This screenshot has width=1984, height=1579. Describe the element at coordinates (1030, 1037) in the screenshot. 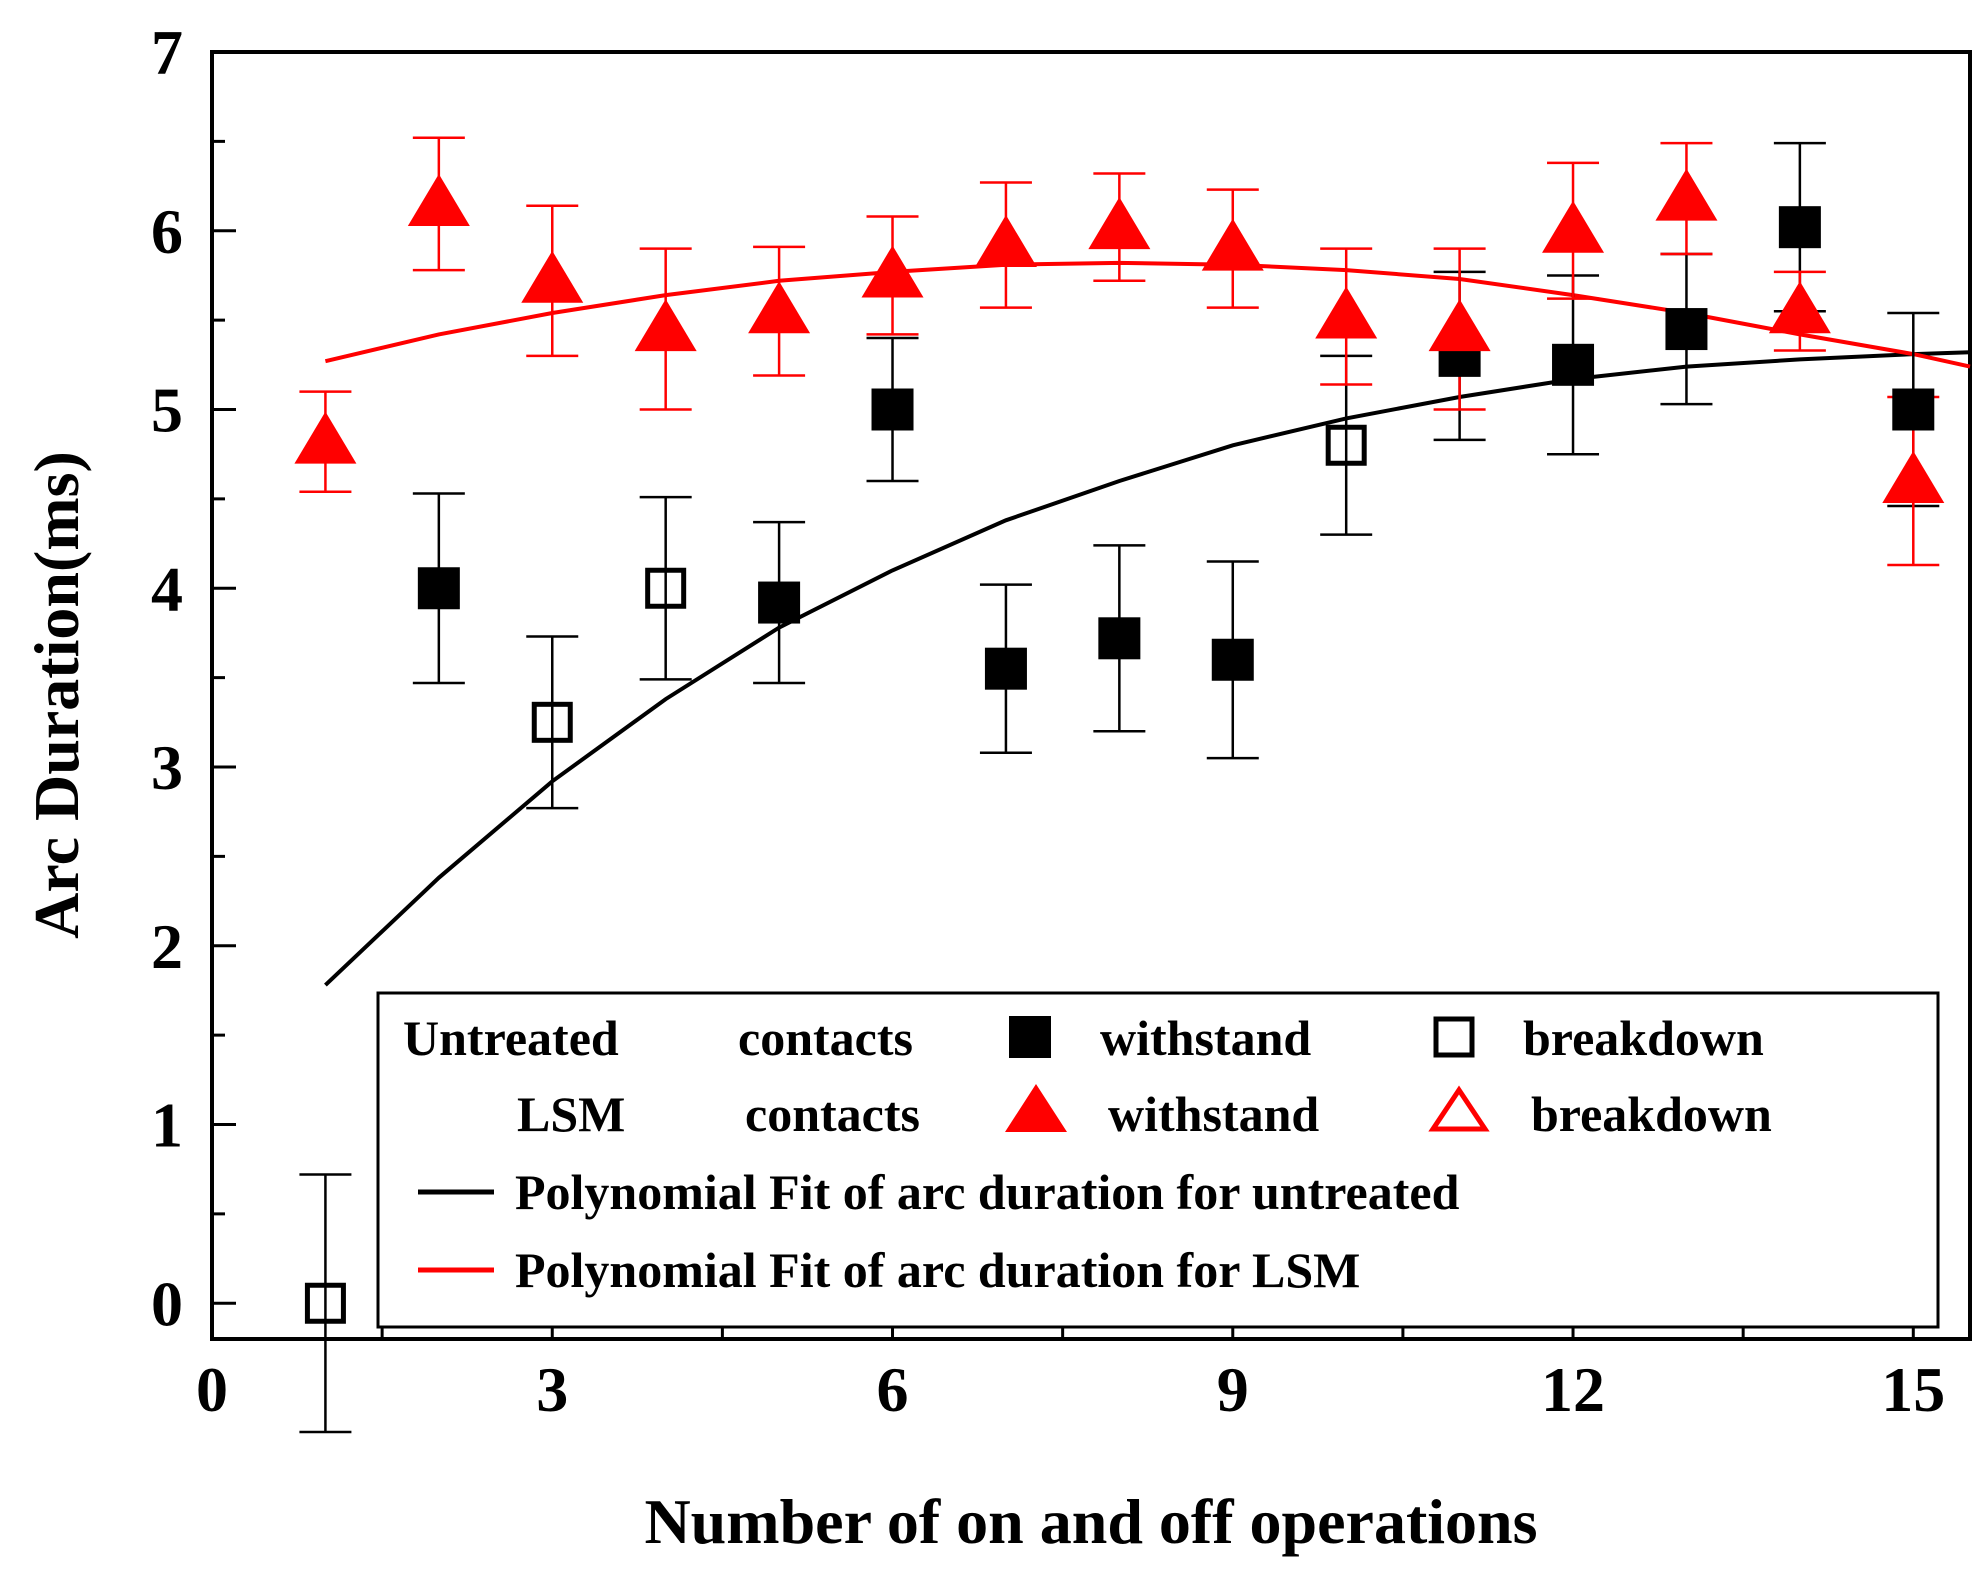

I see `legend-untreated-withstand-marker` at that location.